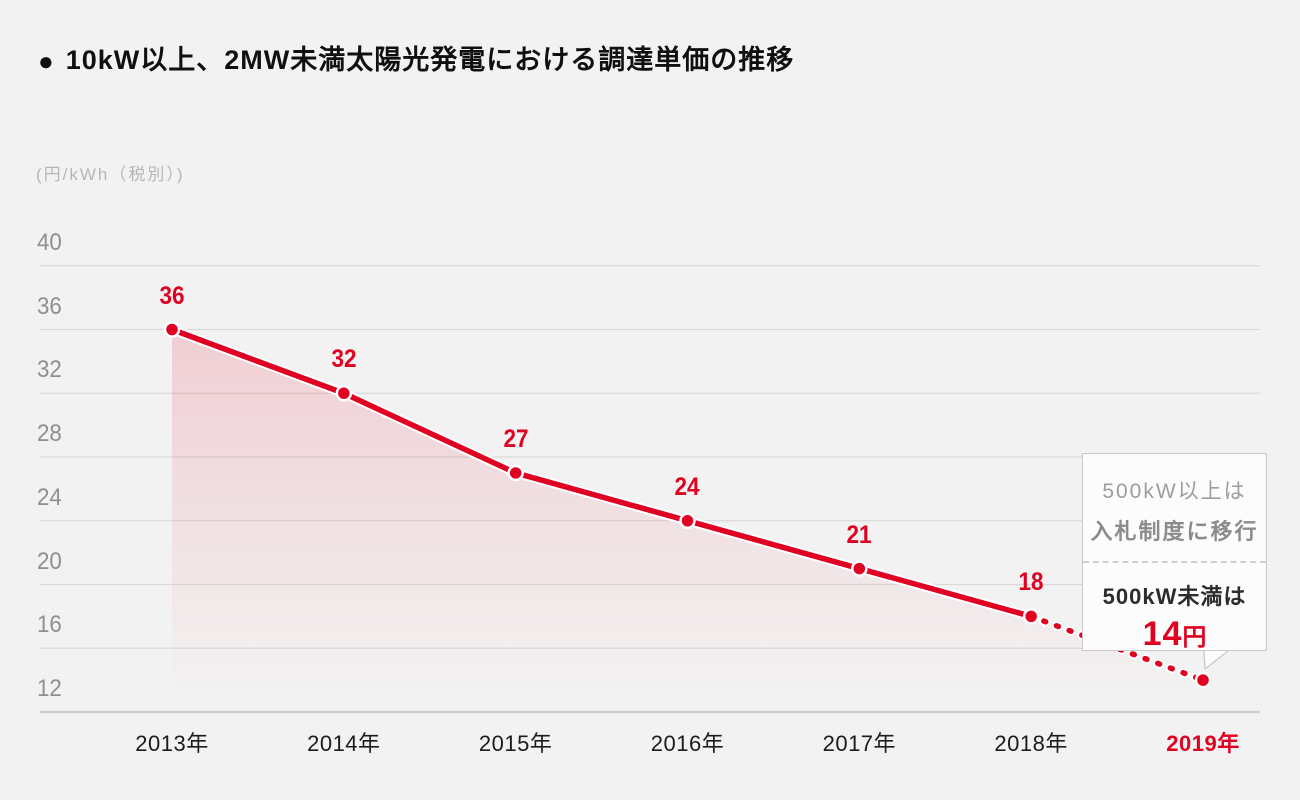 The height and width of the screenshot is (800, 1300). What do you see at coordinates (344, 743) in the screenshot?
I see `x-label-2014年: 2014年` at bounding box center [344, 743].